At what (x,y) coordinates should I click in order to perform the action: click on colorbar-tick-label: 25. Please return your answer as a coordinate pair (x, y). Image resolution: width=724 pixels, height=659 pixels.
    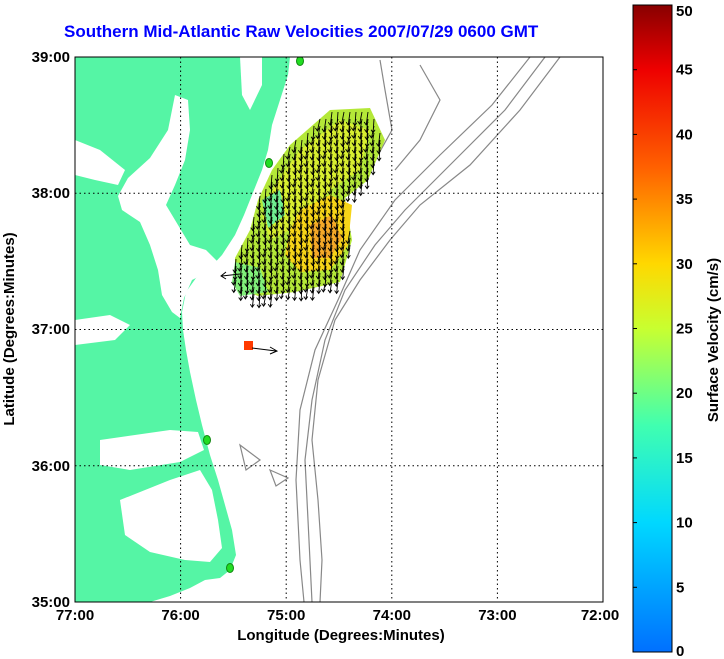
    Looking at the image, I should click on (684, 329).